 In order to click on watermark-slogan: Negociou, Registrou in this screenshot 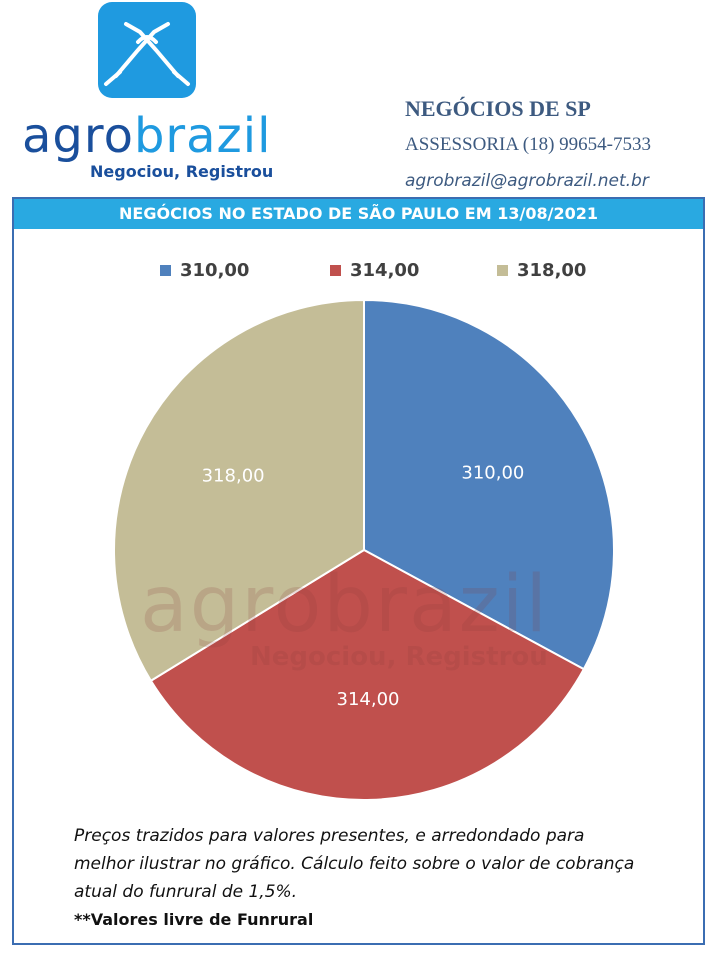, I will do `click(399, 657)`.